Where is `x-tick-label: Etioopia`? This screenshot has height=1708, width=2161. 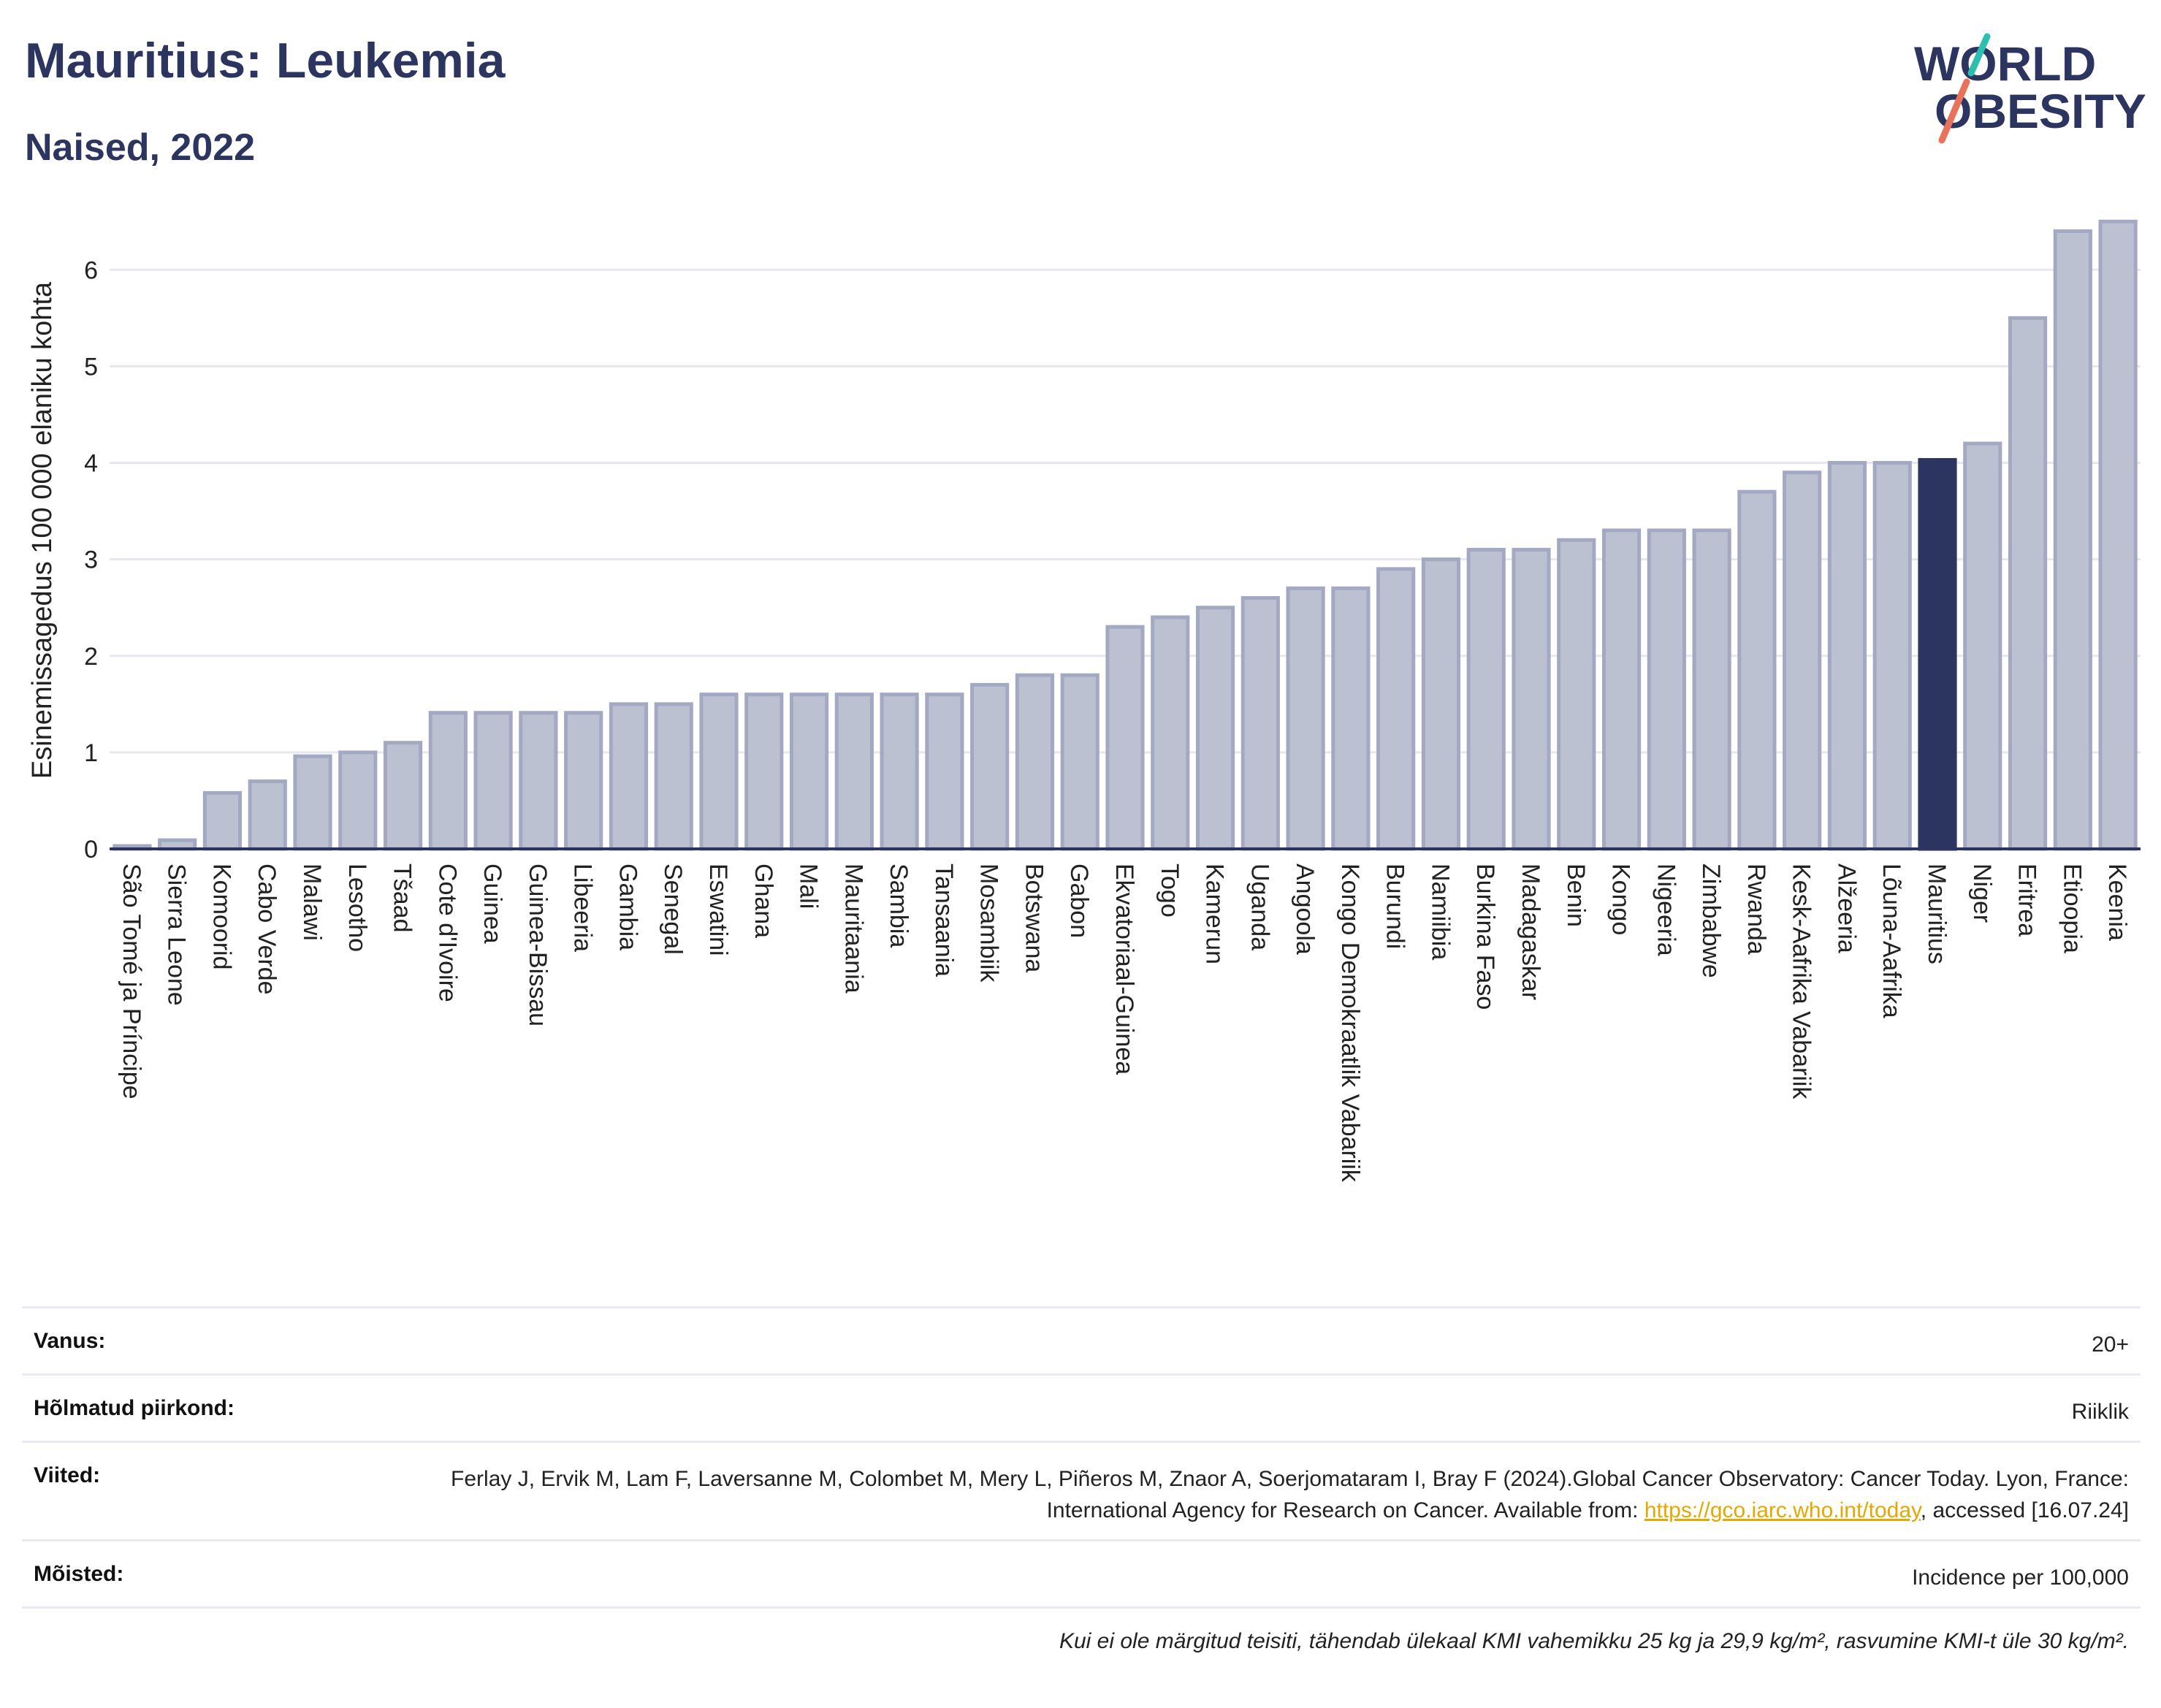 x-tick-label: Etioopia is located at coordinates (2072, 908).